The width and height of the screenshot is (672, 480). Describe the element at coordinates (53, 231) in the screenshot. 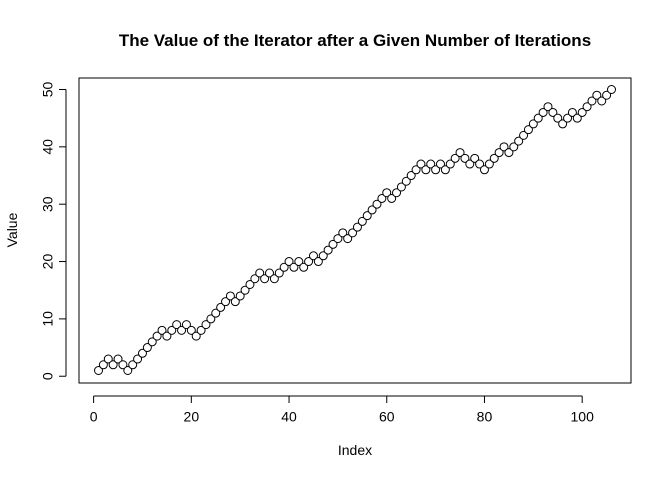

I see `y-axis: 0 10 20 30 40 50` at that location.